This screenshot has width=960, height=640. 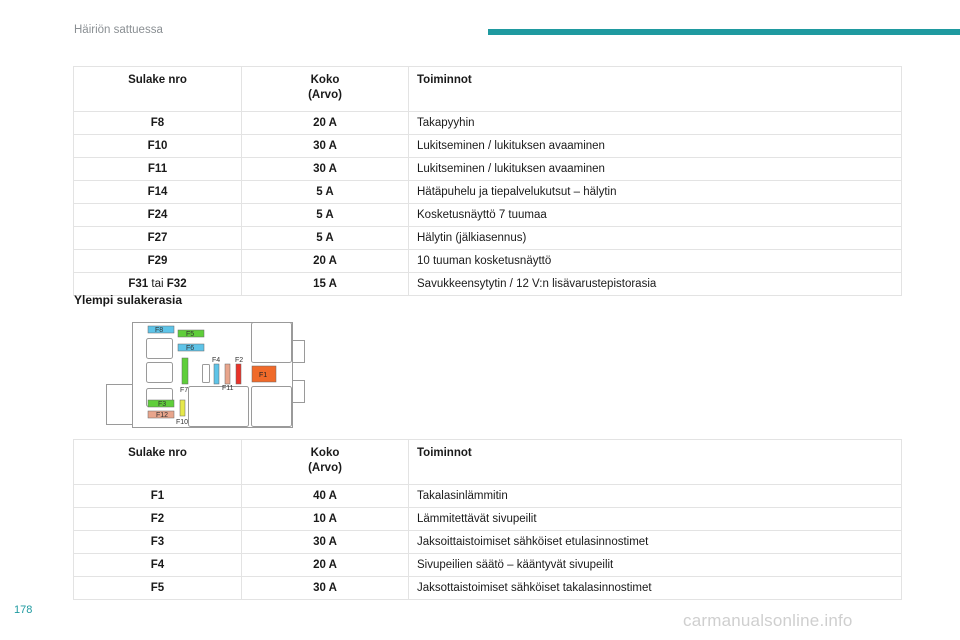 I want to click on fuse-f10, so click(x=182, y=408).